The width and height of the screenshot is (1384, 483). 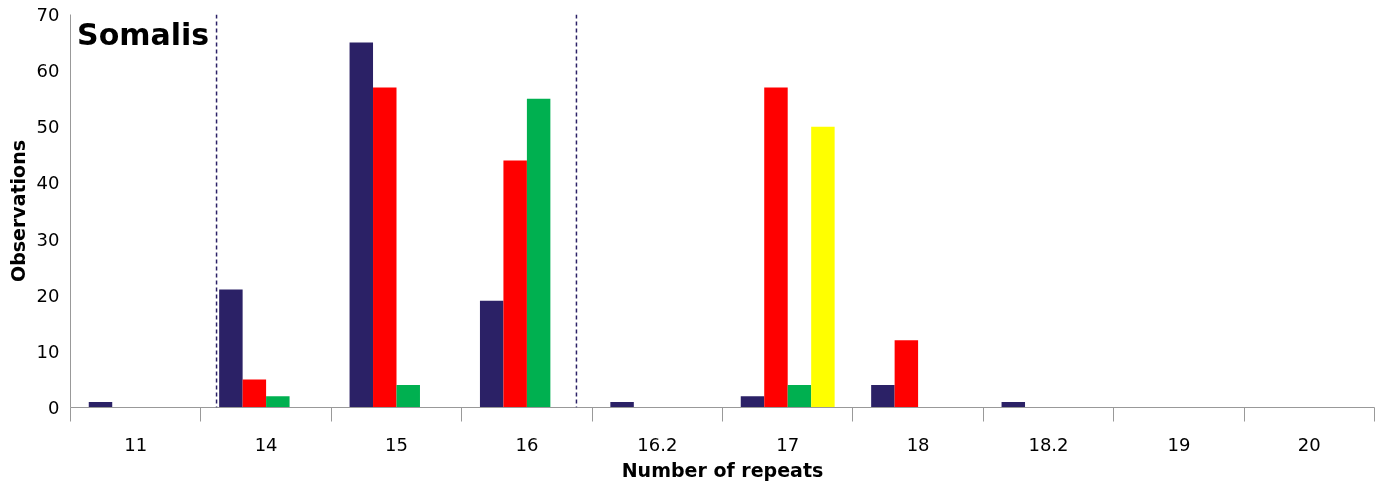 I want to click on x-tick-label: 15, so click(x=396, y=444).